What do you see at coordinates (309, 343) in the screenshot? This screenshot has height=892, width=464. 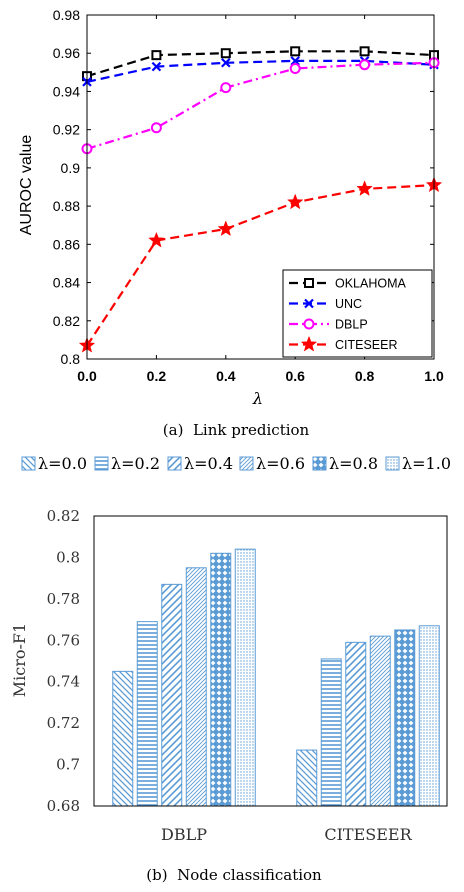 I see `legend-marker-citeseer` at bounding box center [309, 343].